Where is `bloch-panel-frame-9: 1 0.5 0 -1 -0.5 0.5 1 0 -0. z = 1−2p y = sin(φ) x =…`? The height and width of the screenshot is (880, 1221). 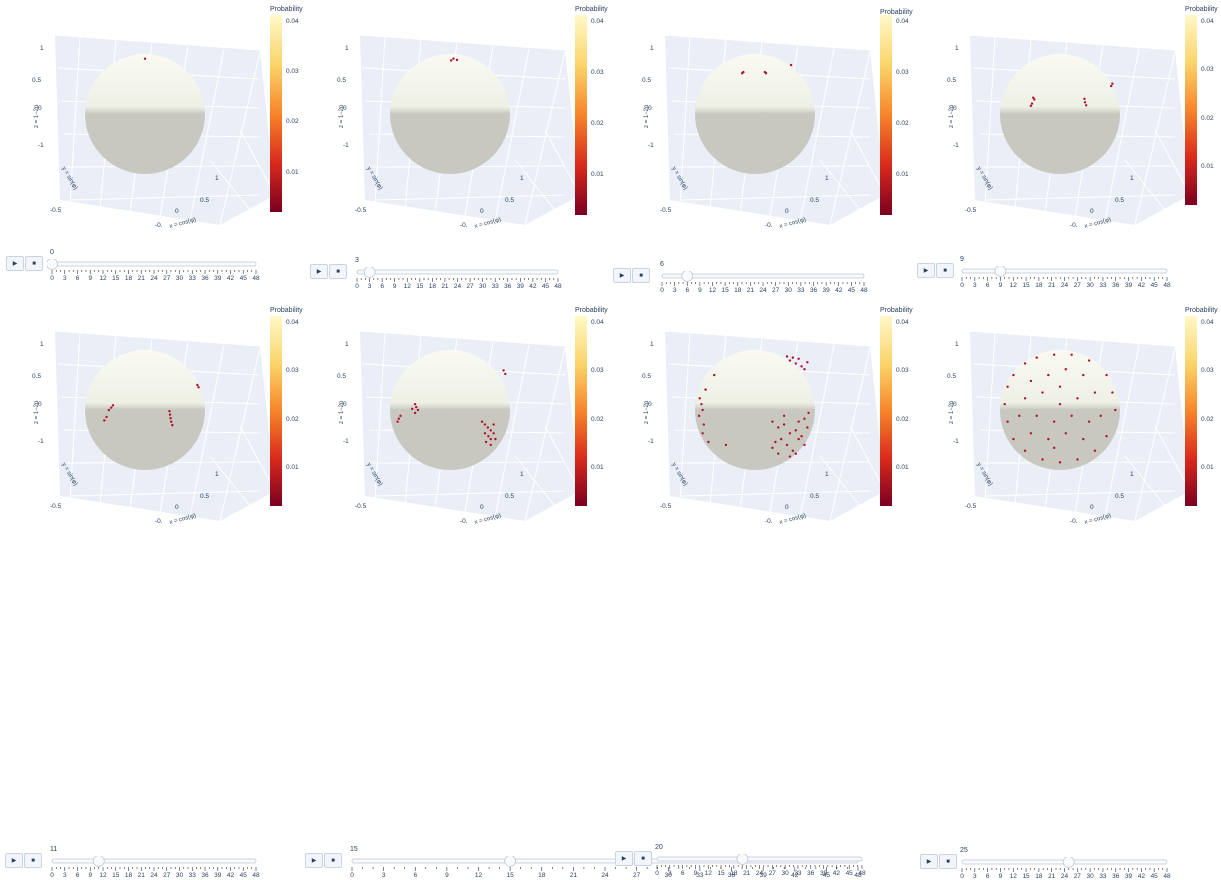 bloch-panel-frame-9: 1 0.5 0 -1 -0.5 0.5 1 0 -0. z = 1−2p y = sin(φ) x =… is located at coordinates (1068, 147).